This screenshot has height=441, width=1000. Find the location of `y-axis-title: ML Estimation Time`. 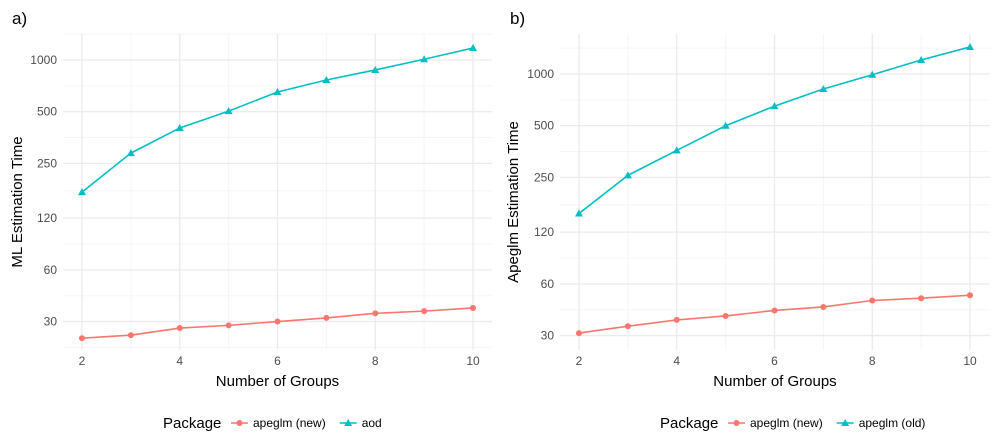

y-axis-title: ML Estimation Time is located at coordinates (17, 201).